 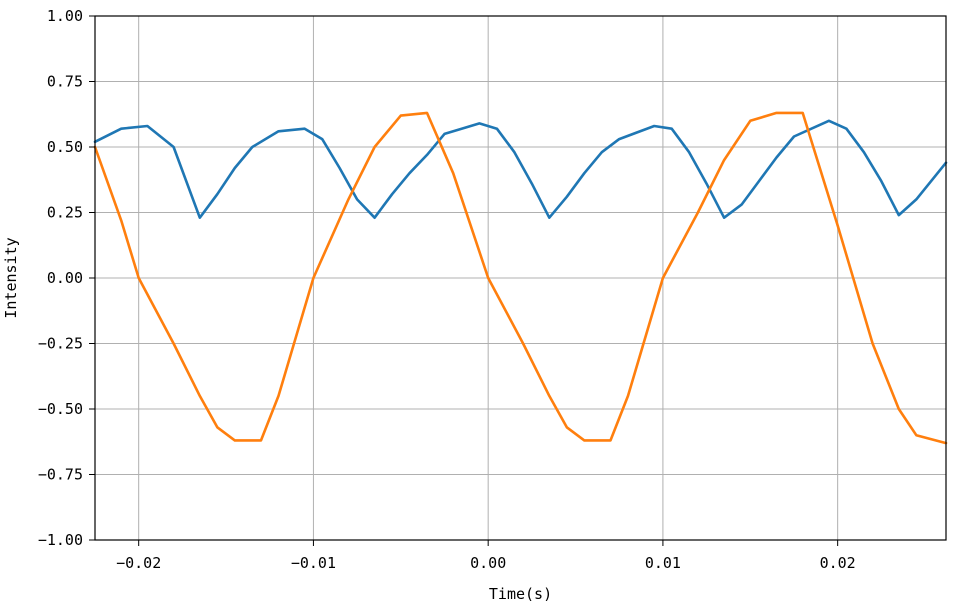 I want to click on y-tick-label: −0.75, so click(x=60, y=475).